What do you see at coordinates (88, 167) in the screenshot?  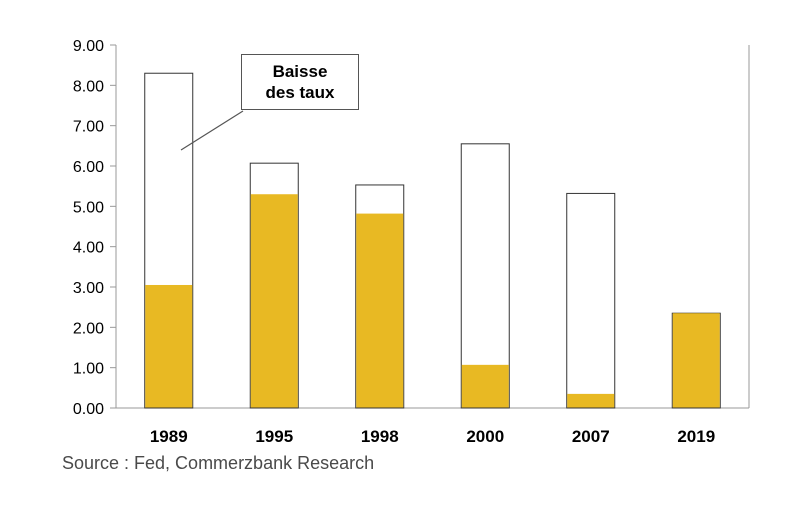 I see `y-tick-label: 6.00` at bounding box center [88, 167].